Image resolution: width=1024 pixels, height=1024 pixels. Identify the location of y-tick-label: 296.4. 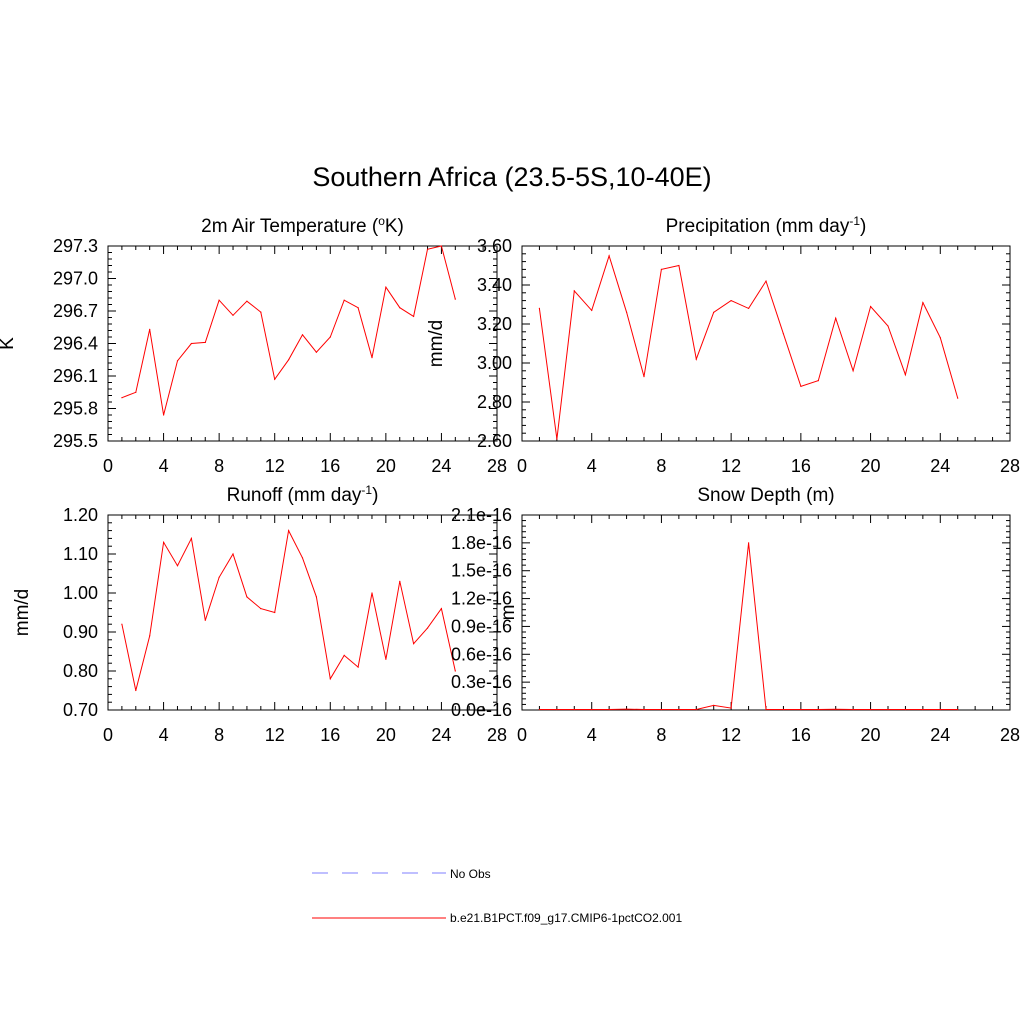
(75, 344).